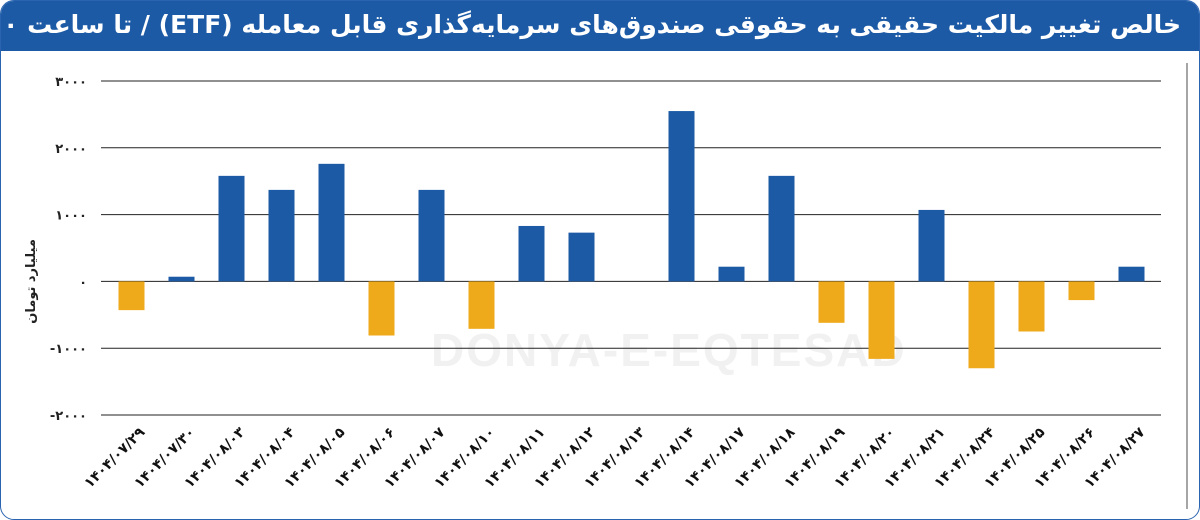 This screenshot has height=520, width=1200. I want to click on y-tick-label: ۲۰۰۰, so click(71, 149).